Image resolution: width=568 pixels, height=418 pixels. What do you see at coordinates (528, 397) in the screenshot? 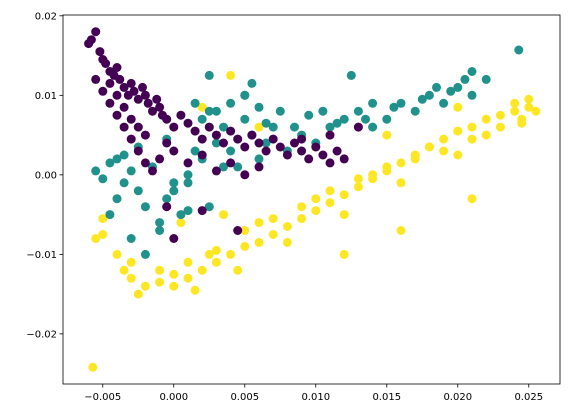
I see `x-tick-label: 0.025` at bounding box center [528, 397].